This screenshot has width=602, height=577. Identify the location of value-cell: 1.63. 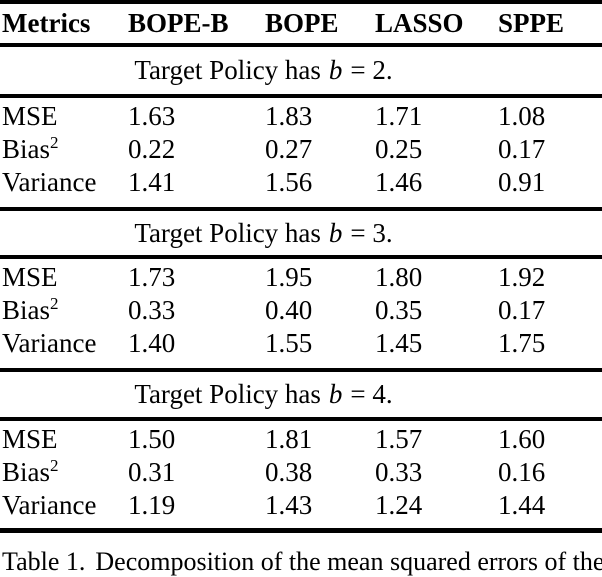
(152, 116).